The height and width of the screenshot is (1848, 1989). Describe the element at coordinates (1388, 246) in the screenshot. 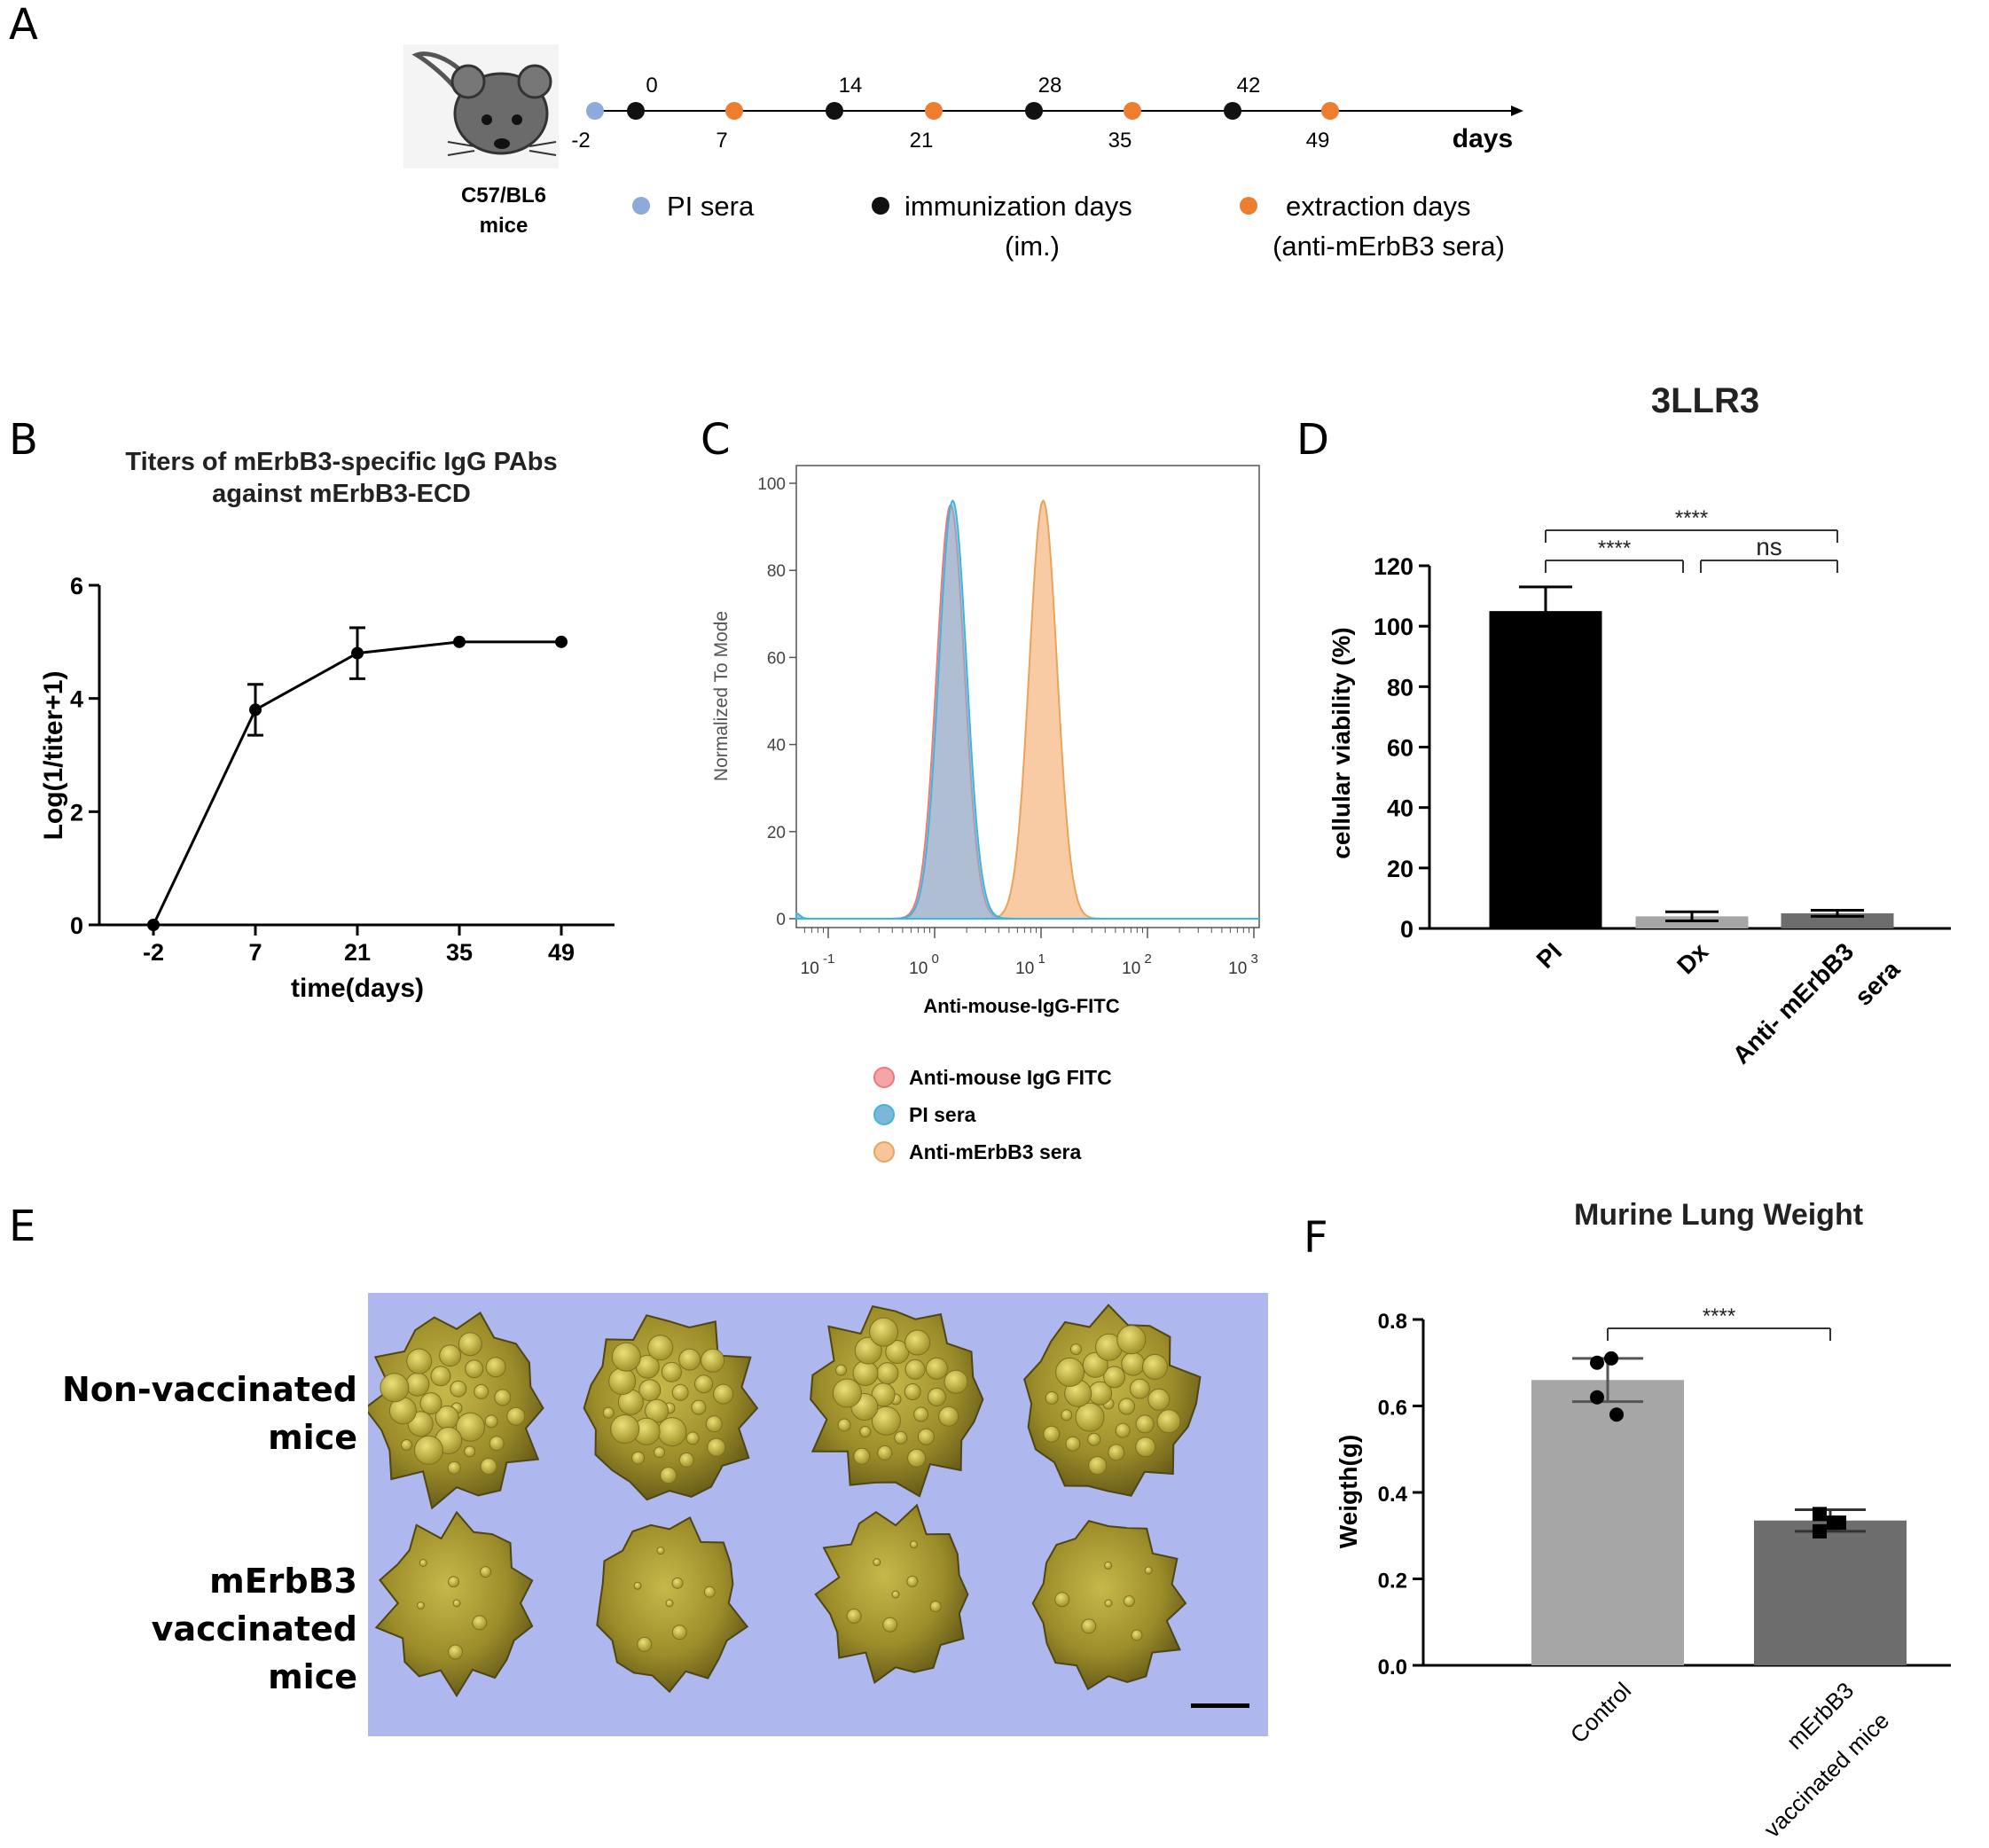

I see `legend-extraction-label-2: (anti-mErbB3 sera)` at that location.